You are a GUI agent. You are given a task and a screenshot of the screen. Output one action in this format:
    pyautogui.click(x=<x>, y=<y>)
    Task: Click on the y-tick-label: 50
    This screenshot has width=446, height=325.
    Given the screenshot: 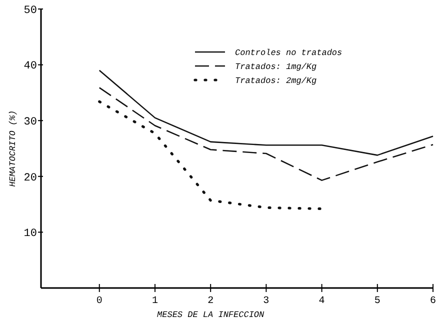 What is the action you would take?
    pyautogui.click(x=30, y=10)
    